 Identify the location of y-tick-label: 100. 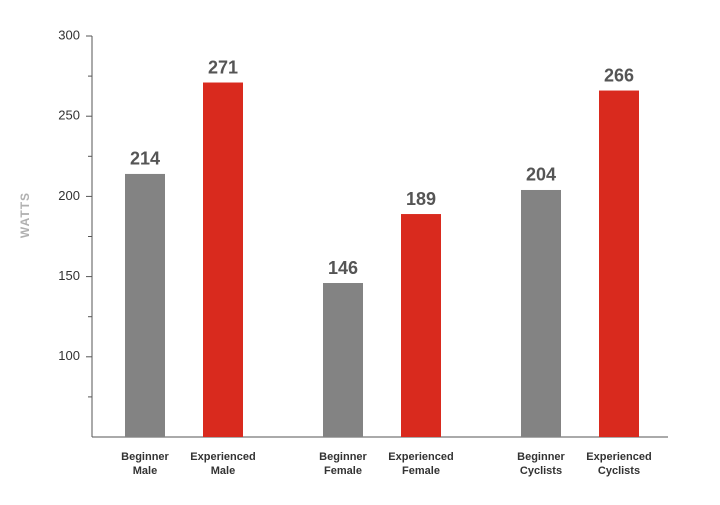
(69, 355).